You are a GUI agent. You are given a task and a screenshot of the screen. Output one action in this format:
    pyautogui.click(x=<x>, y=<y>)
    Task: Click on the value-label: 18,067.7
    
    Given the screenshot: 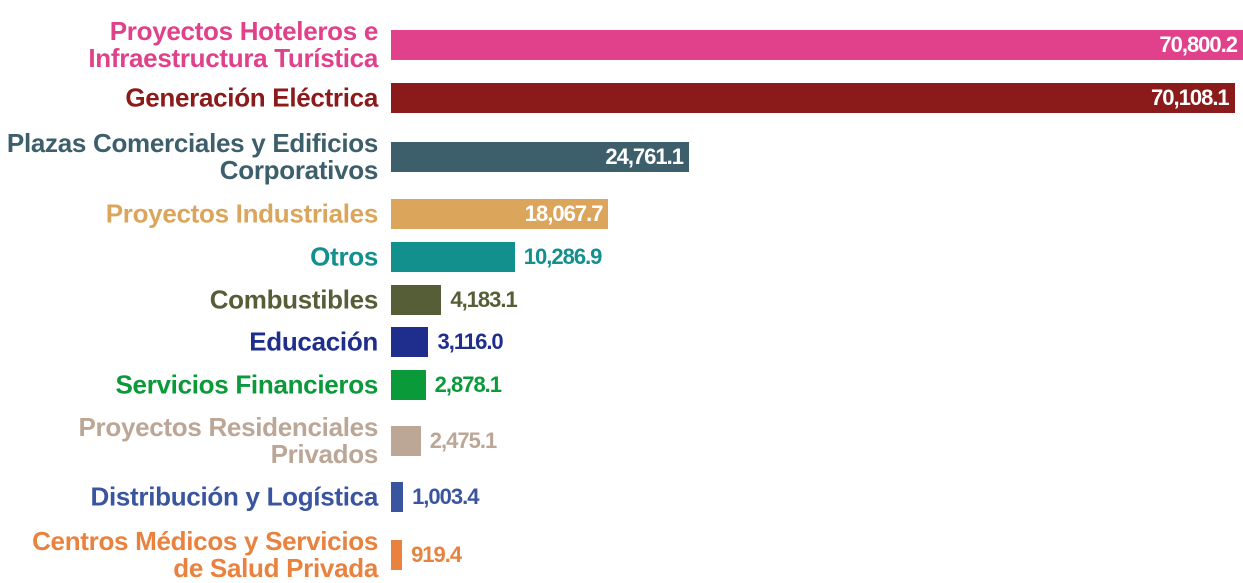 What is the action you would take?
    pyautogui.click(x=564, y=213)
    